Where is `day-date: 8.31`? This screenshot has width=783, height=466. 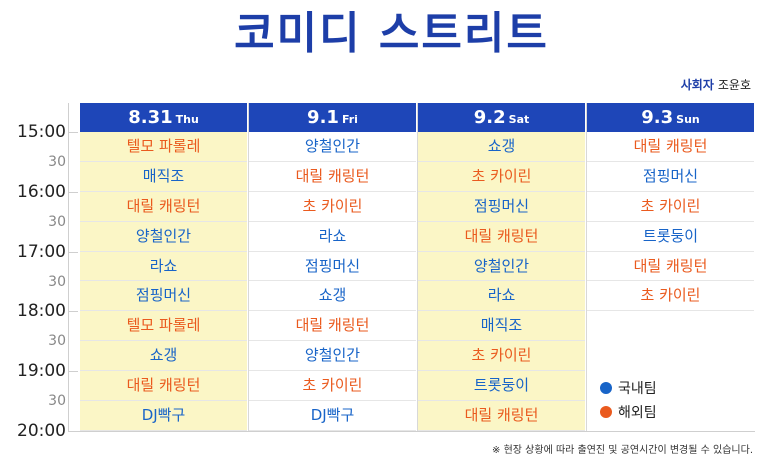
day-date: 8.31 is located at coordinates (150, 117).